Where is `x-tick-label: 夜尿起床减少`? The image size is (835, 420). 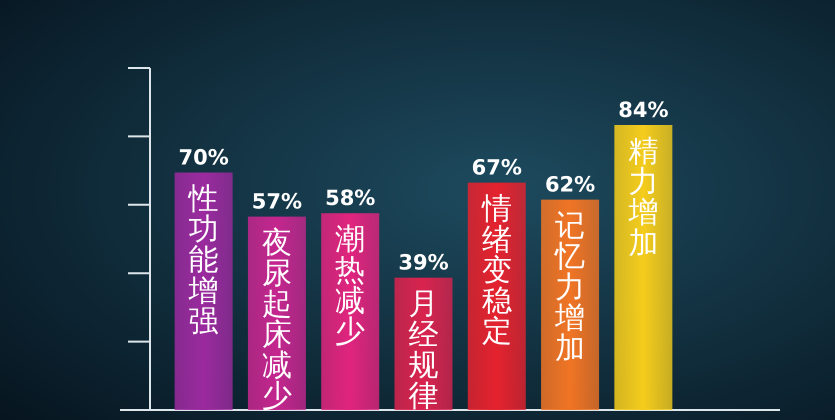 x-tick-label: 夜尿起床减少 is located at coordinates (277, 320).